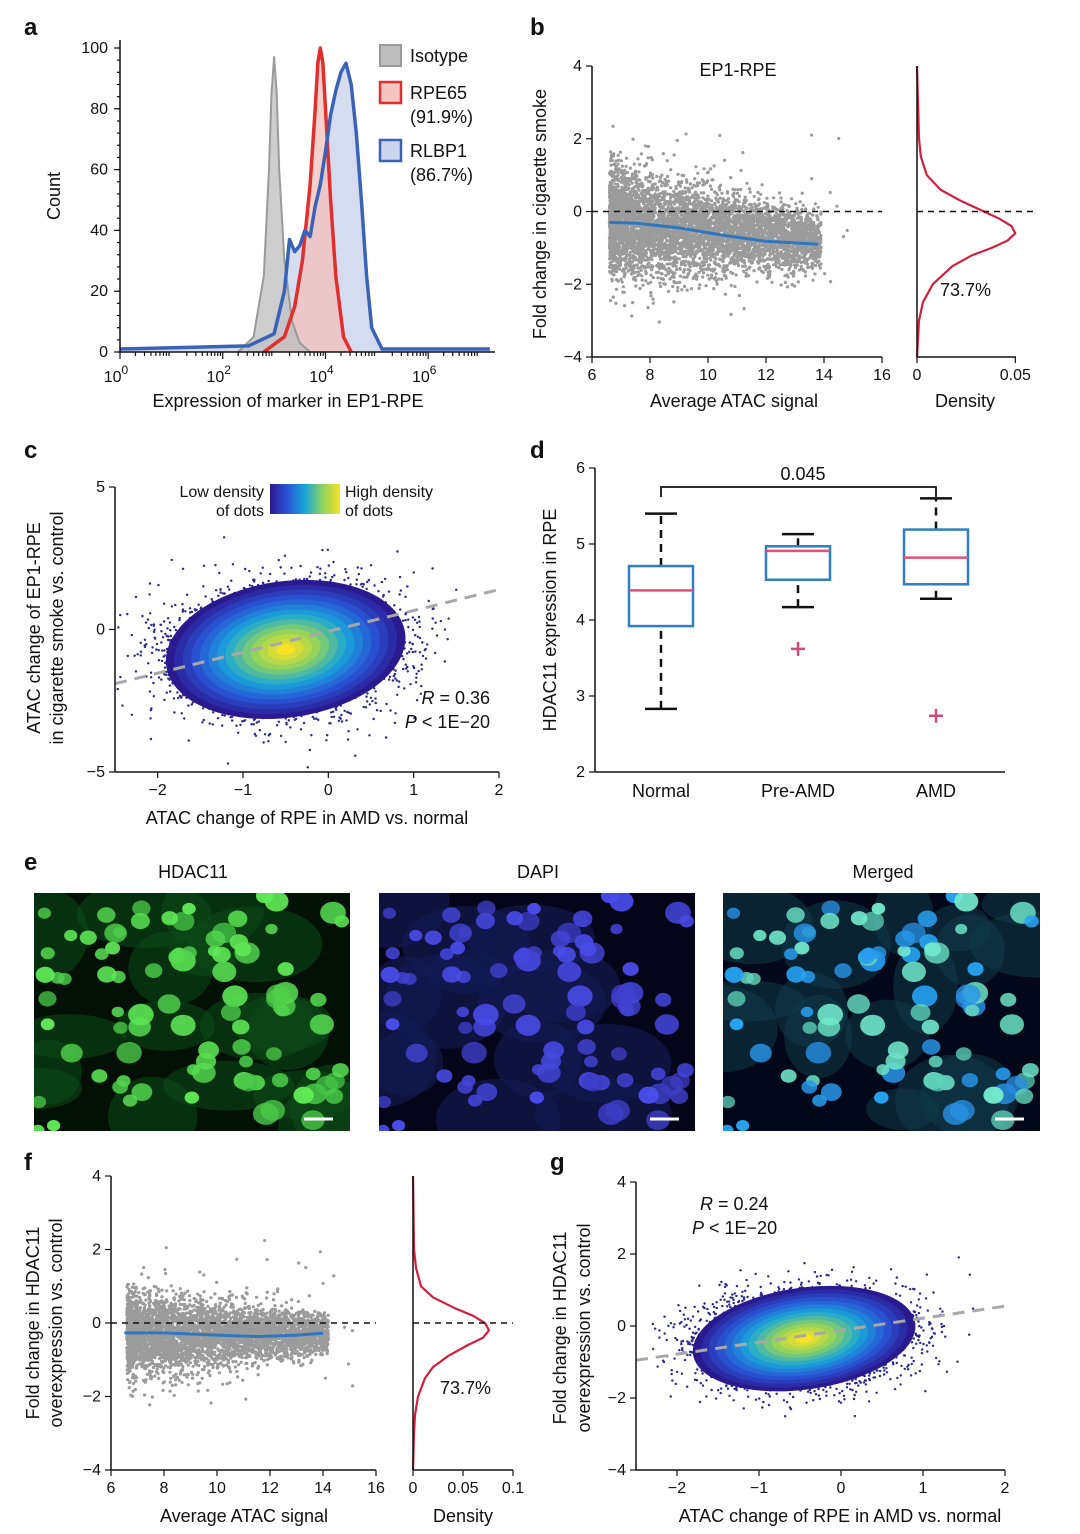 This screenshot has height=1534, width=1080. Describe the element at coordinates (425, 114) in the screenshot. I see `legend-a: Isotype RPE65 (91.9%) RLBP1 (86.7%)` at that location.